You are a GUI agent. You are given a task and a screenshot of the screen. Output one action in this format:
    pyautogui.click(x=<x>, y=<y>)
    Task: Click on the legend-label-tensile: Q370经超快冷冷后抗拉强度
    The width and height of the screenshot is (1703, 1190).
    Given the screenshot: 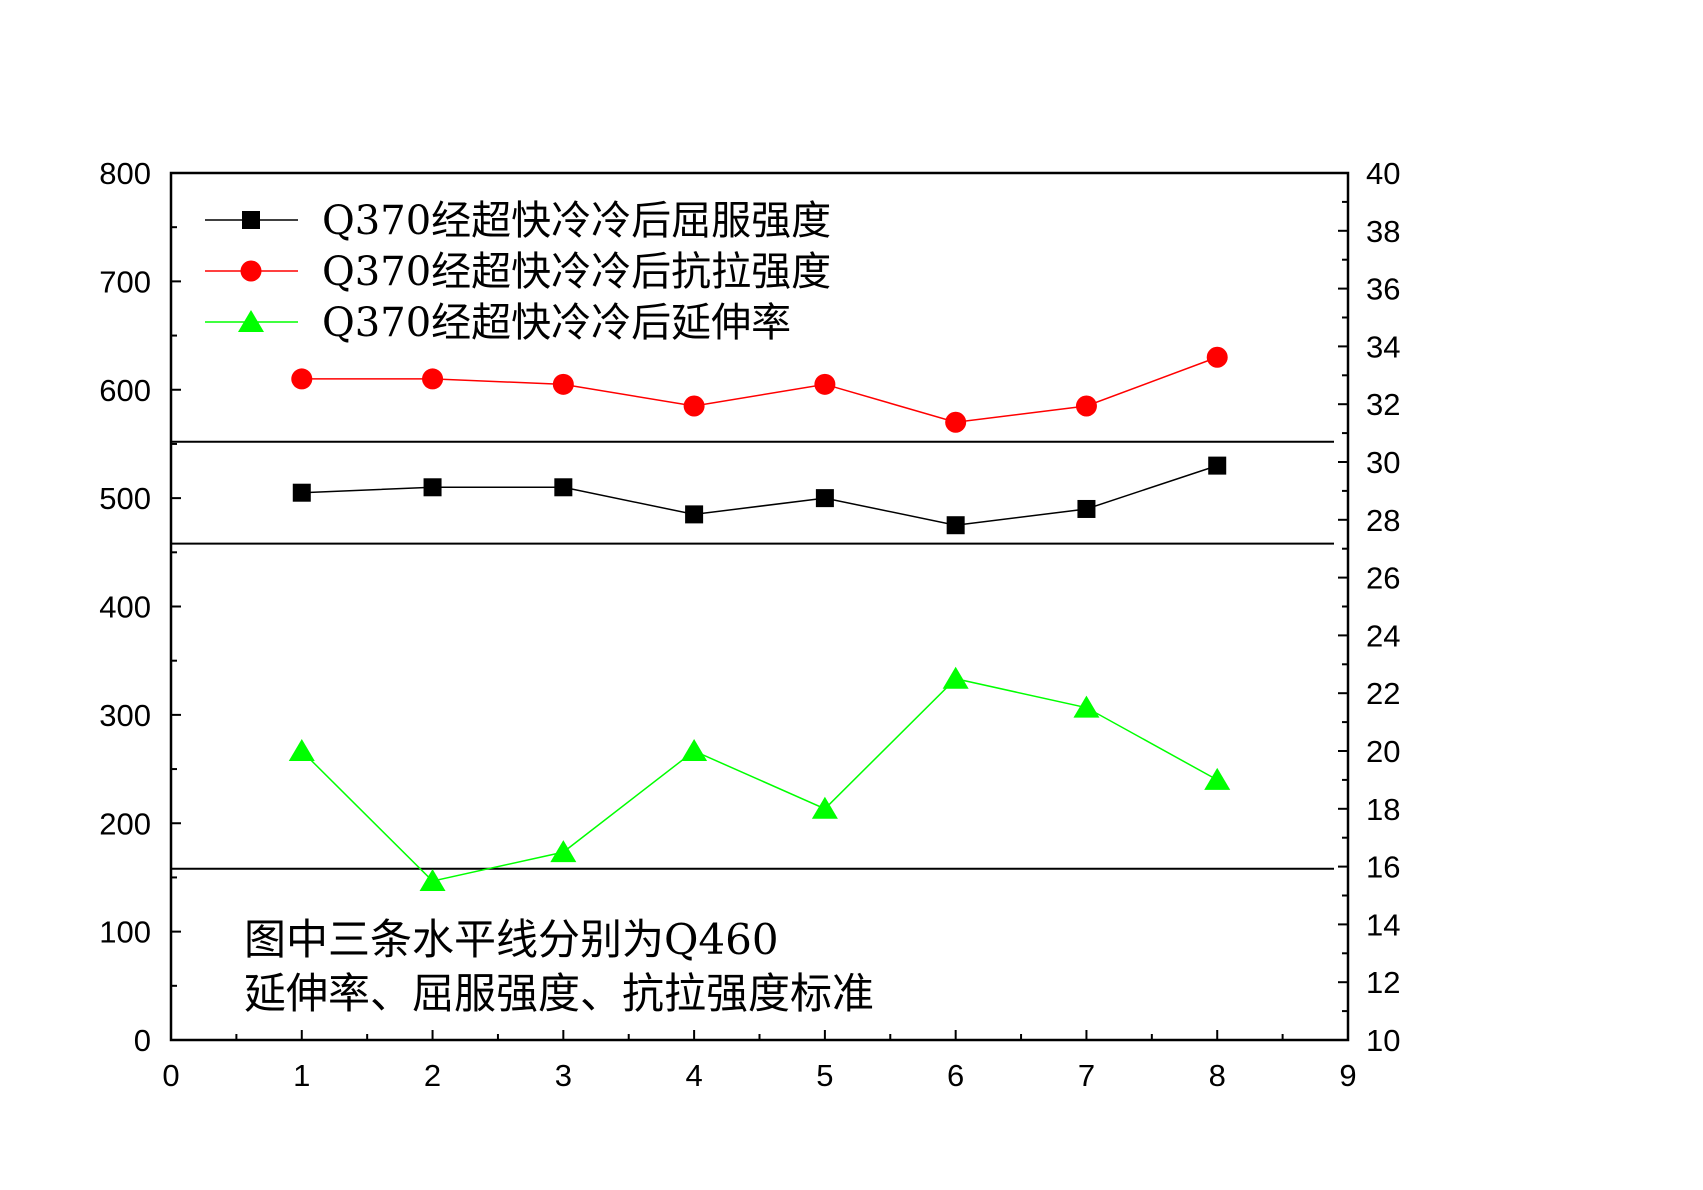 What is the action you would take?
    pyautogui.click(x=576, y=272)
    